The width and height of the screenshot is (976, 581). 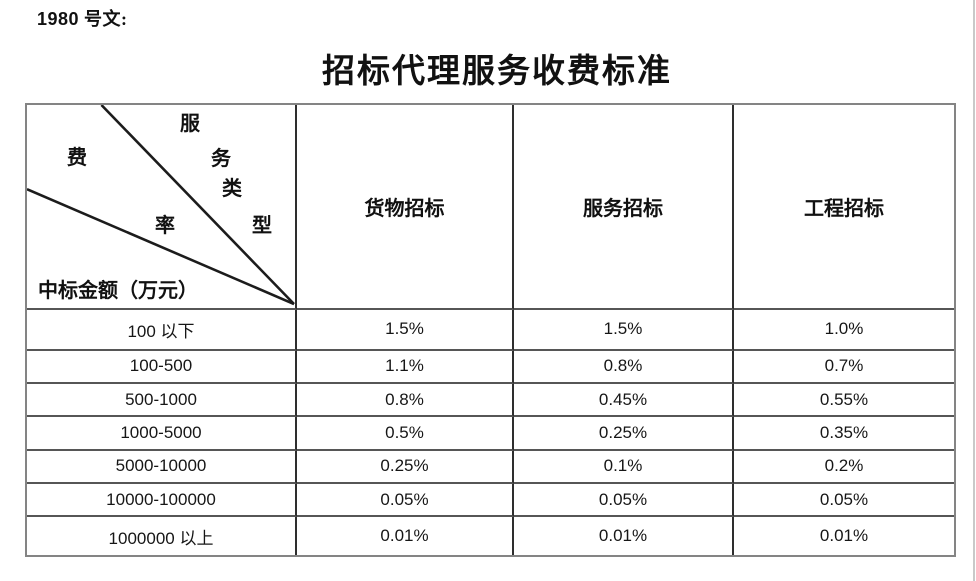 What do you see at coordinates (162, 434) in the screenshot?
I see `amount-range-cell: 1000-5000` at bounding box center [162, 434].